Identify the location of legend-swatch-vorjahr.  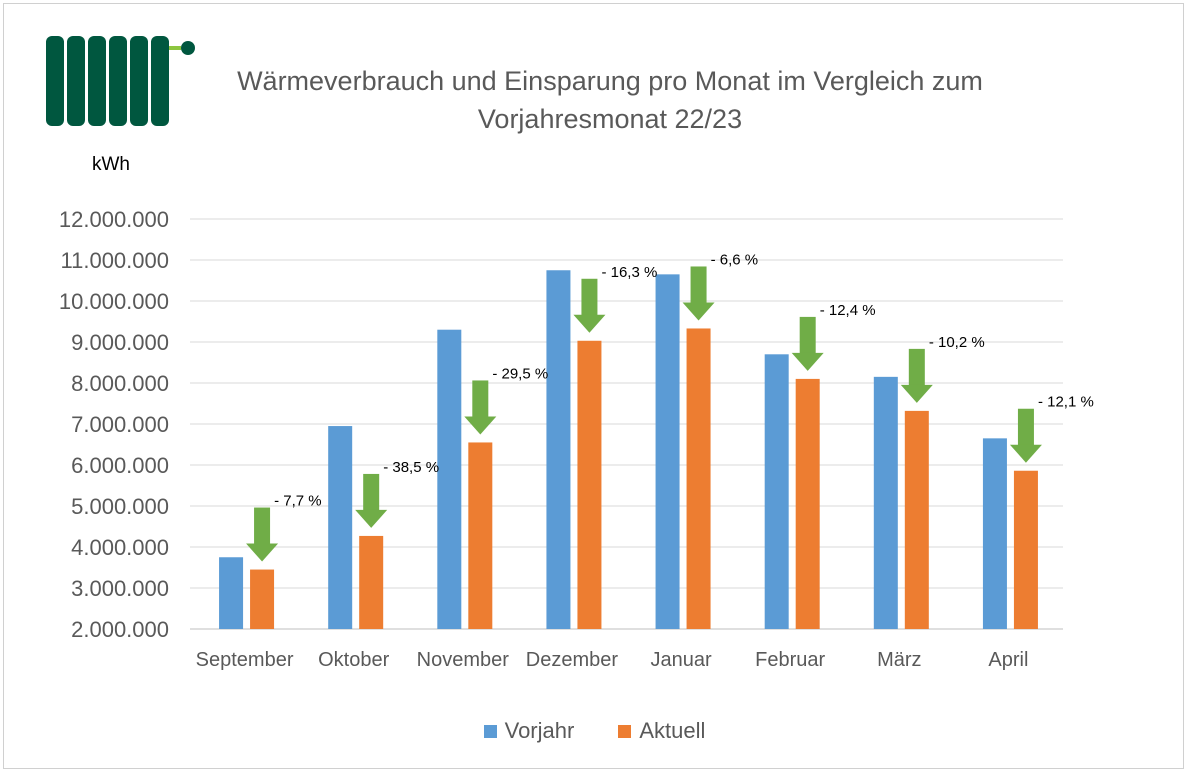
(490, 731).